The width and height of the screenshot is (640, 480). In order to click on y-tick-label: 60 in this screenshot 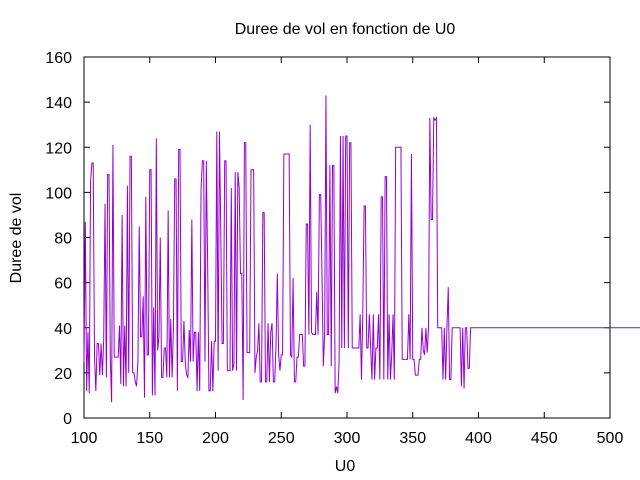, I will do `click(63, 284)`.